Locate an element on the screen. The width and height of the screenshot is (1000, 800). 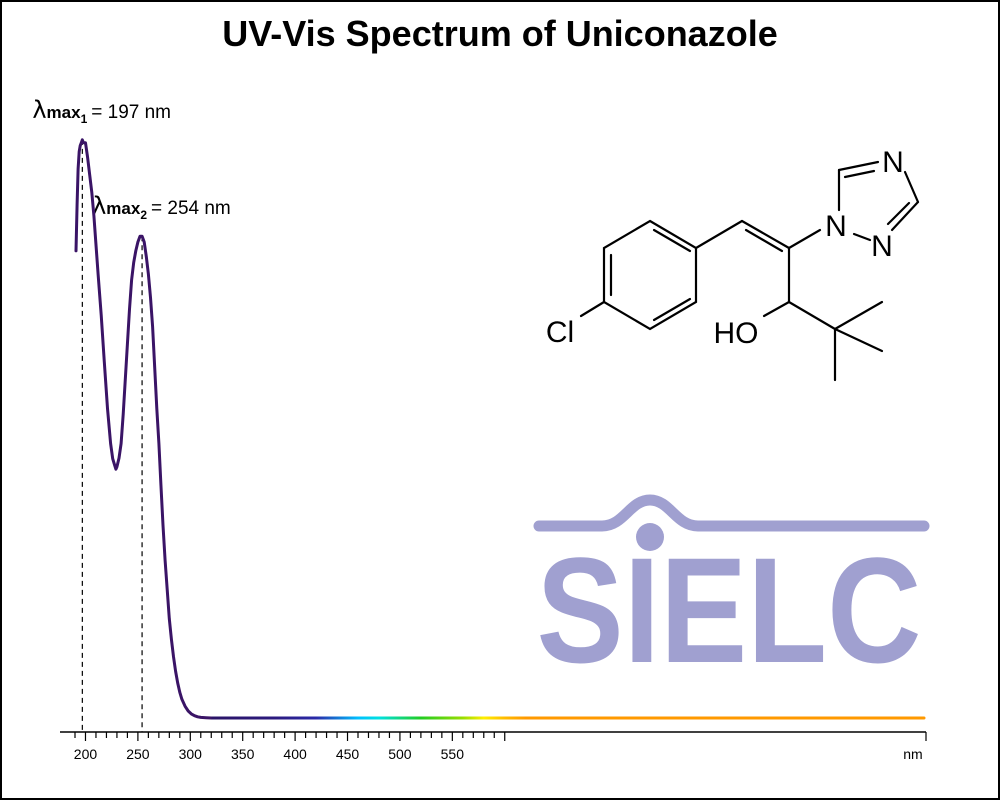
logo-arc-line is located at coordinates (731, 513).